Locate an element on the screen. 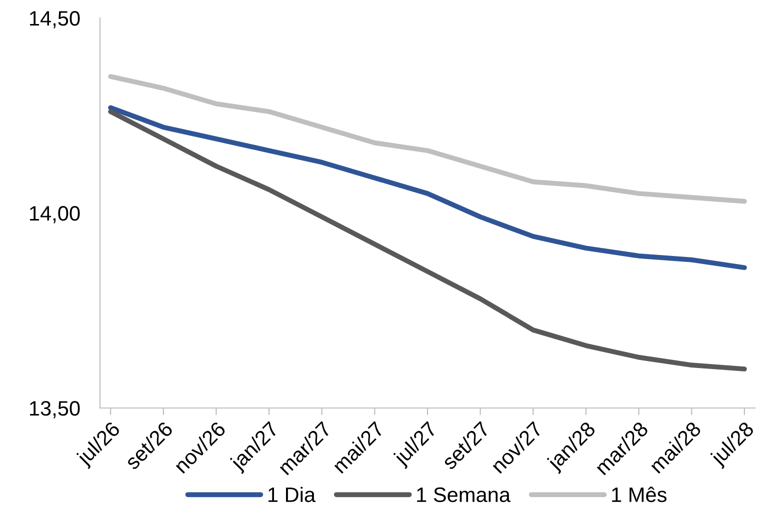 The width and height of the screenshot is (761, 519). y-tick-label: 14,50 is located at coordinates (55, 19).